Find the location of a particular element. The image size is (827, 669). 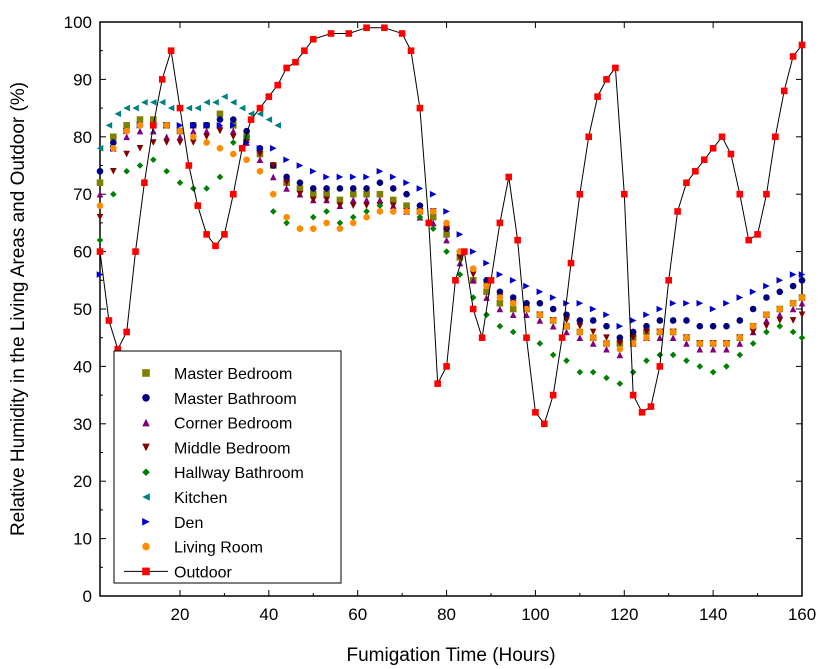

legend-marker-kitchen is located at coordinates (146, 497).